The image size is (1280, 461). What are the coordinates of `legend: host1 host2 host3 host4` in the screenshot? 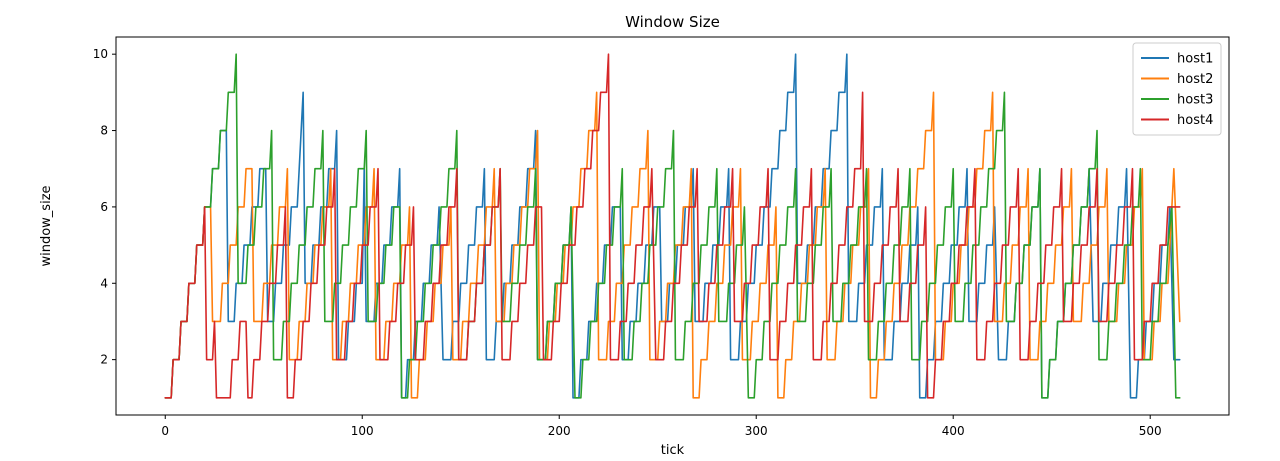 It's located at (1177, 89).